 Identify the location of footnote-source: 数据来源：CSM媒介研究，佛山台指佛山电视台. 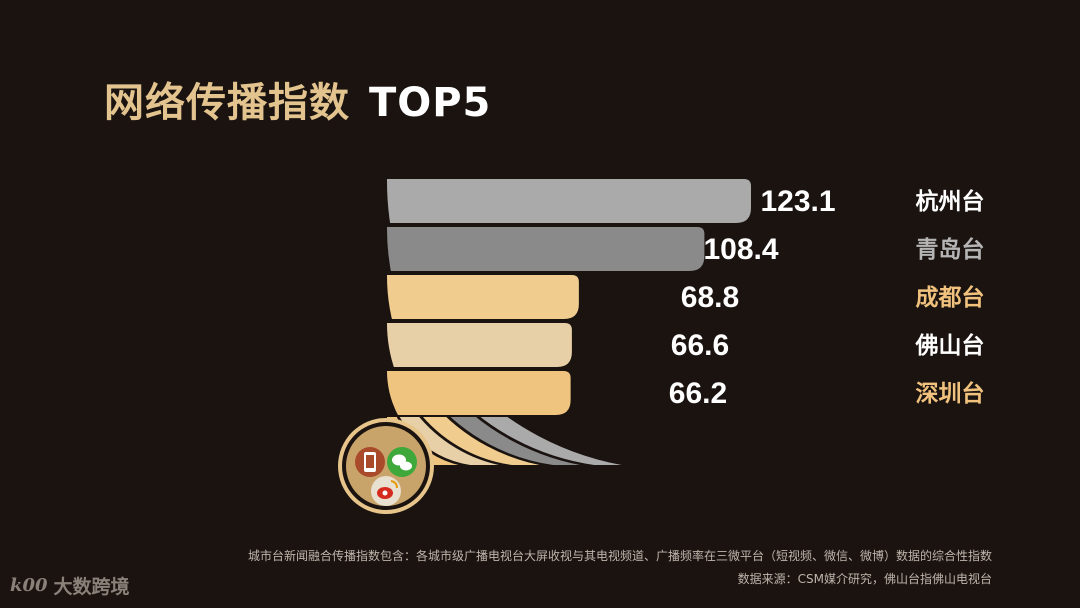
(864, 579).